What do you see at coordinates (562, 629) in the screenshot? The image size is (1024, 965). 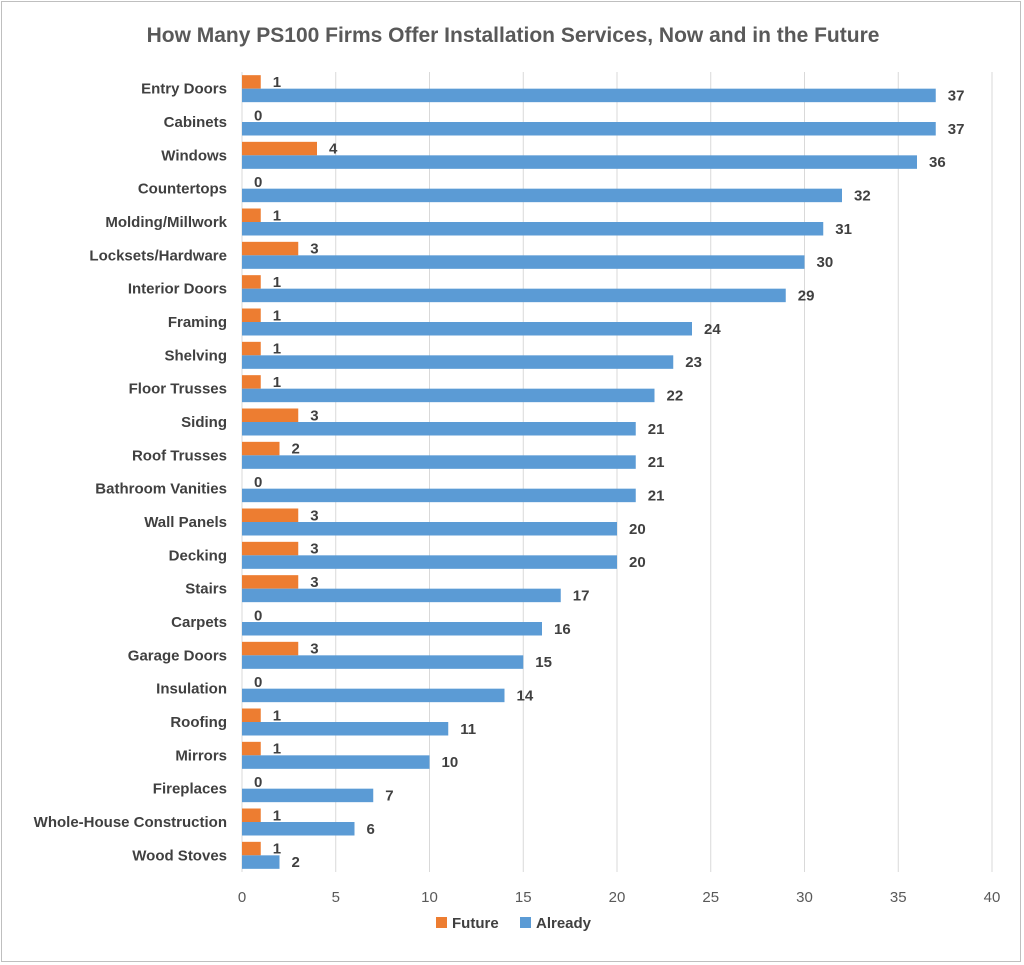 I see `data-label-already: 16` at bounding box center [562, 629].